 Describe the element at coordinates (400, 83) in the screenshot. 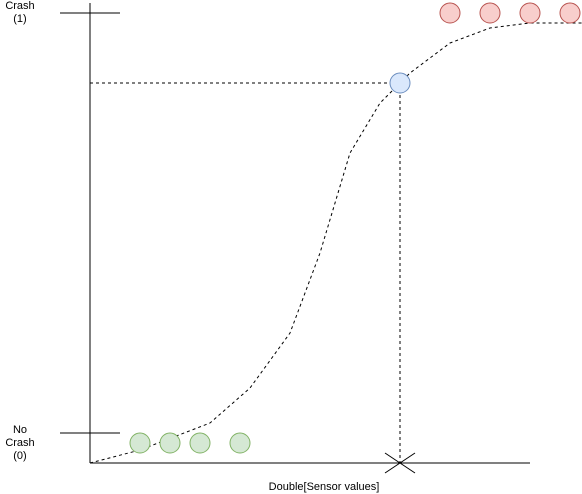

I see `threshold-point` at that location.